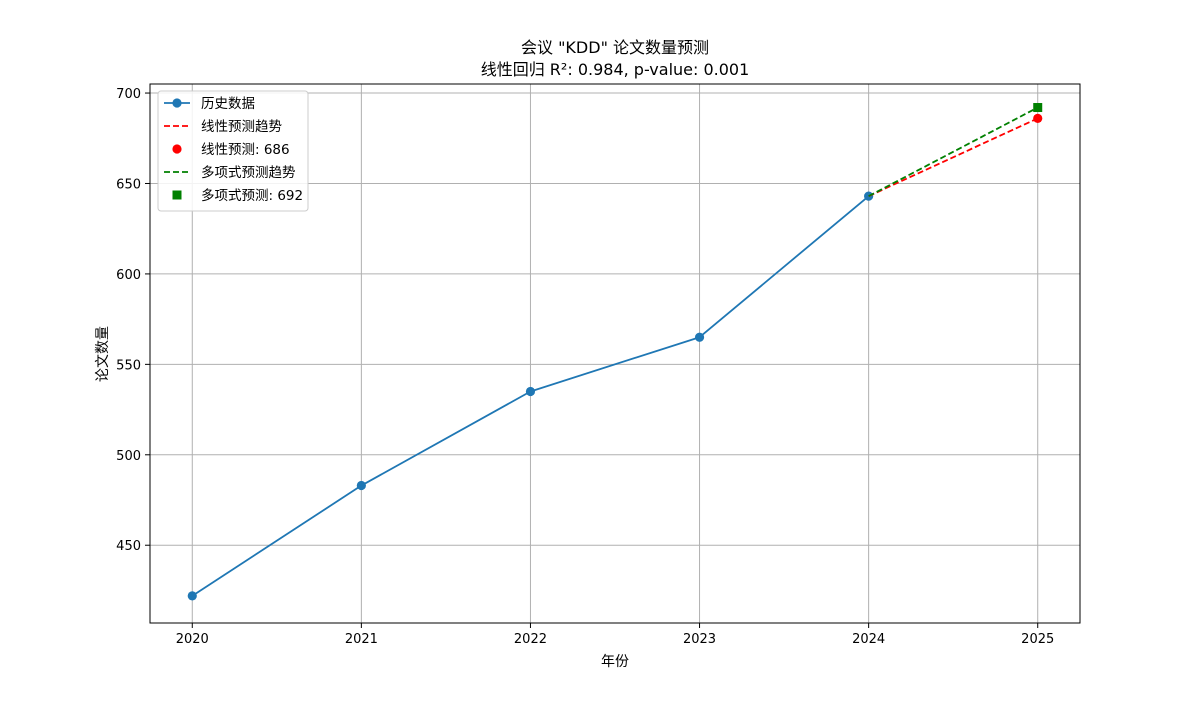 This screenshot has width=1200, height=704. I want to click on x-tick-label: 2022, so click(530, 639).